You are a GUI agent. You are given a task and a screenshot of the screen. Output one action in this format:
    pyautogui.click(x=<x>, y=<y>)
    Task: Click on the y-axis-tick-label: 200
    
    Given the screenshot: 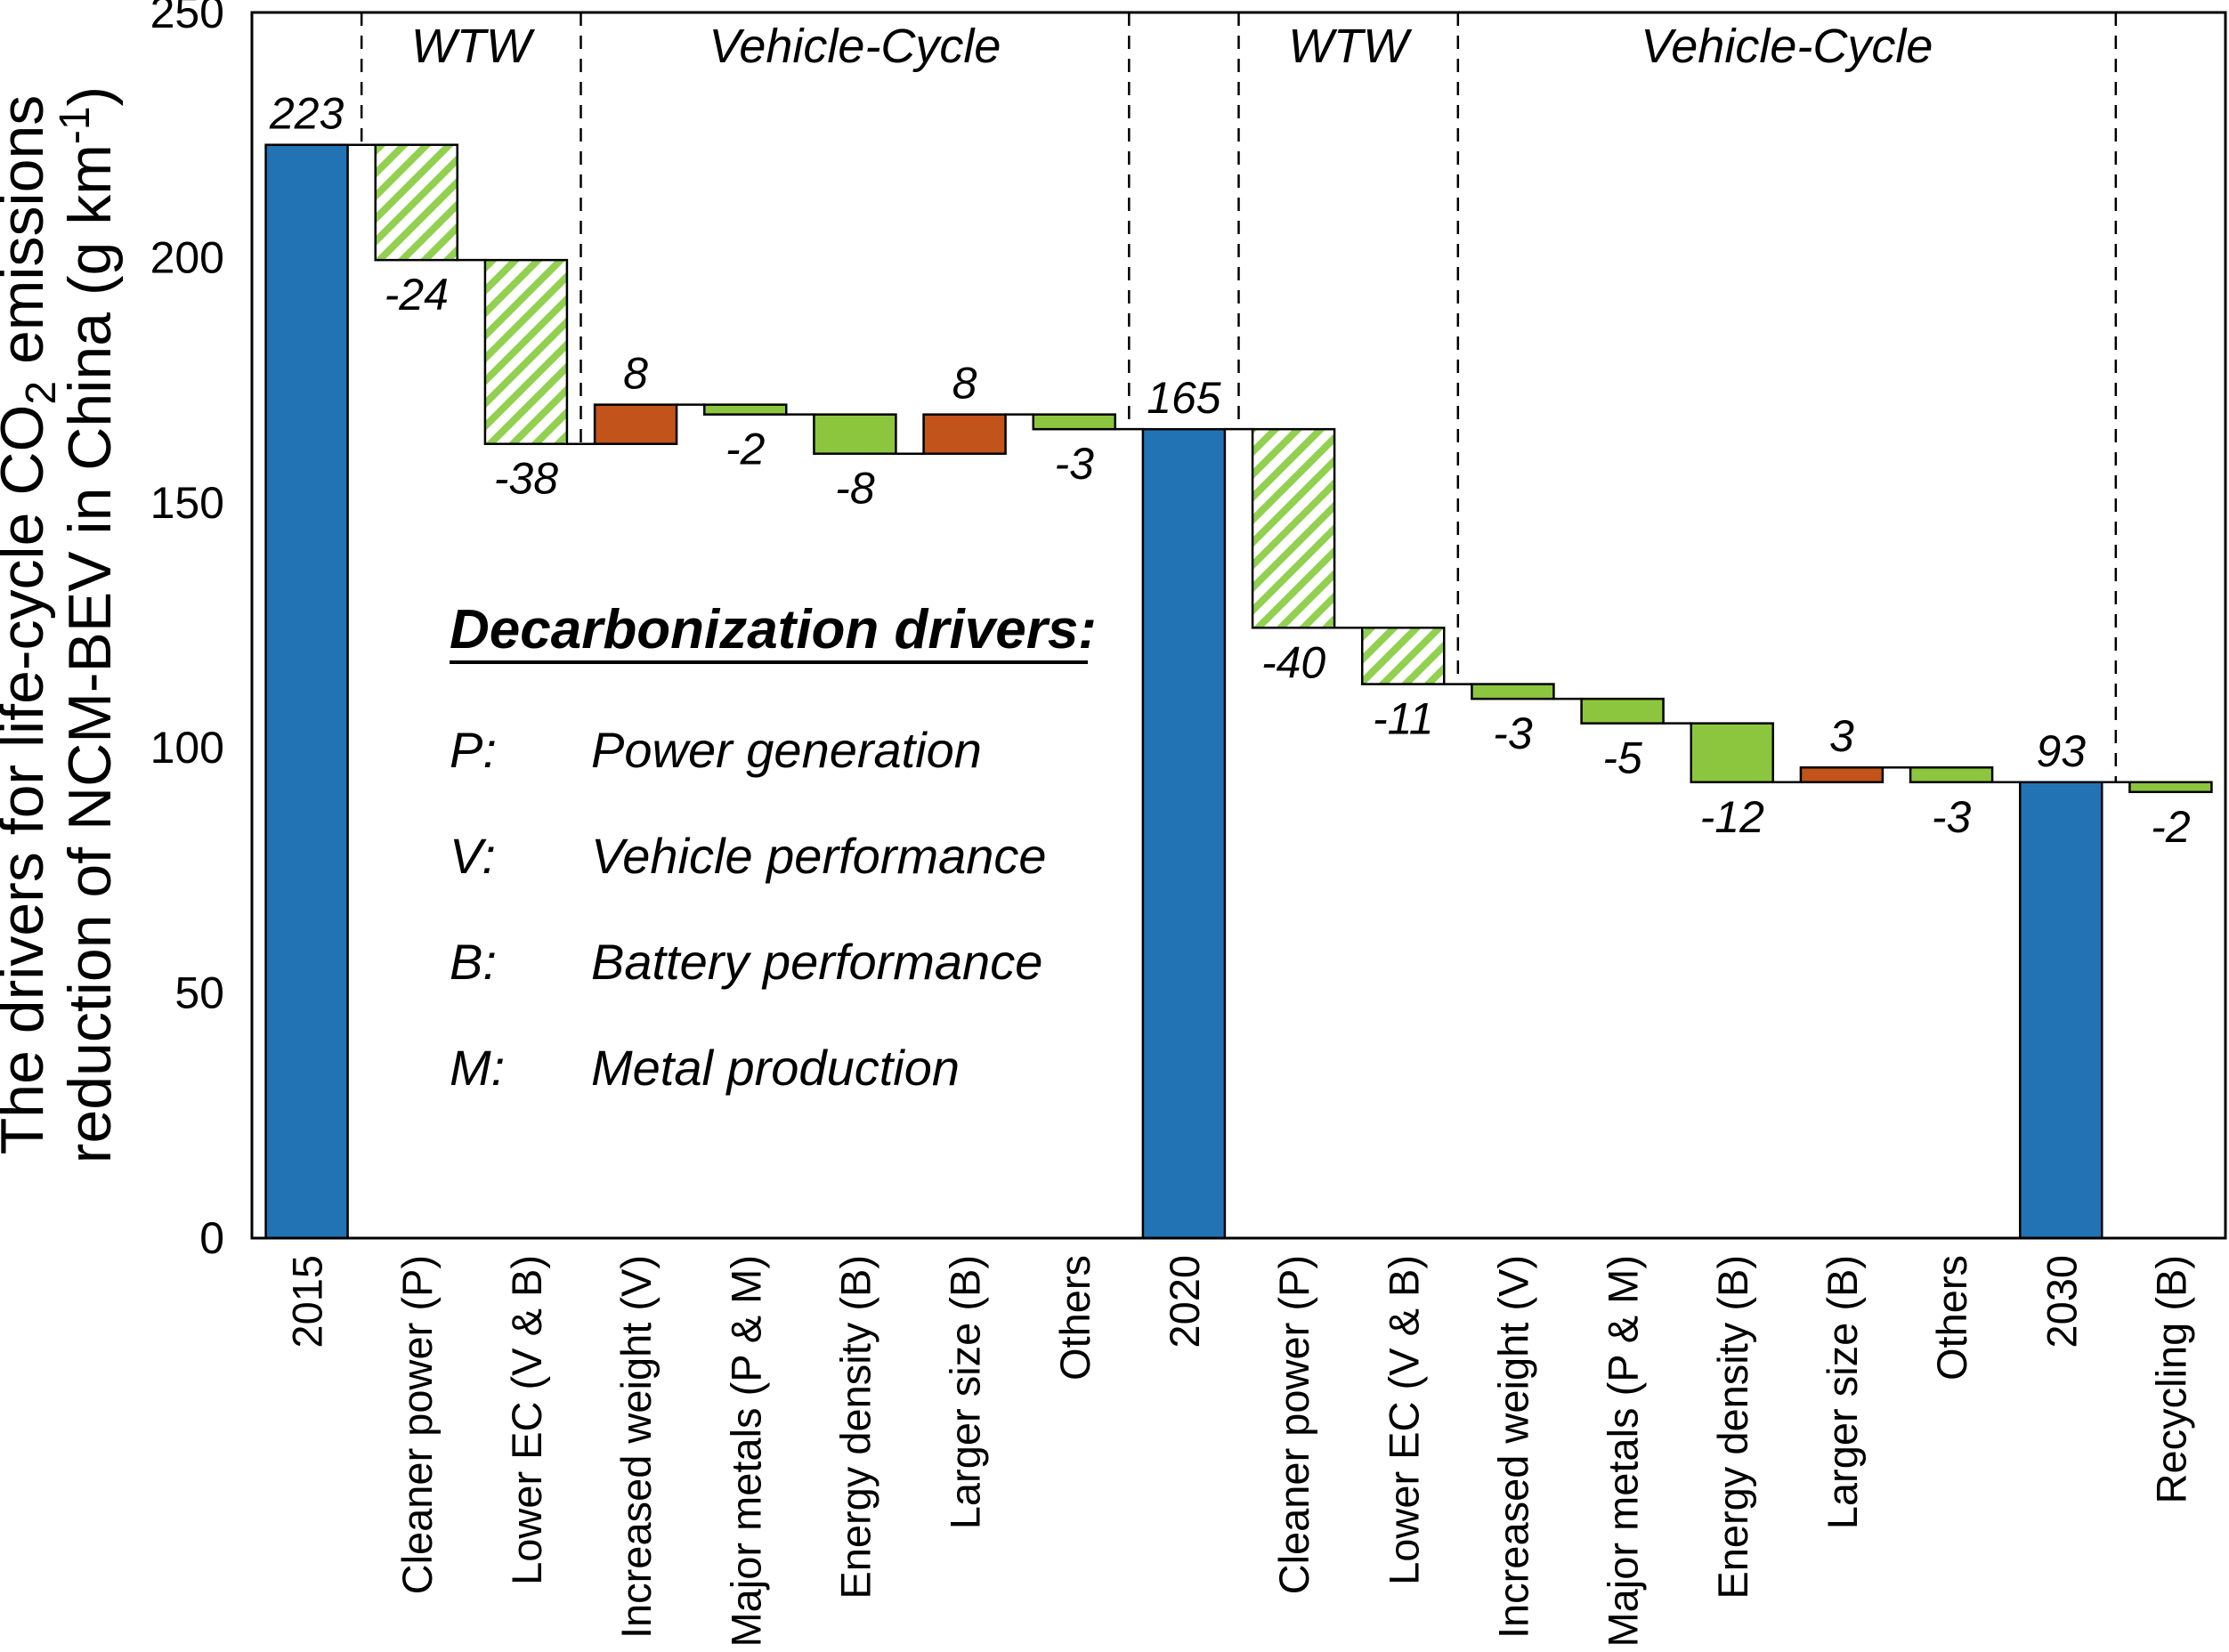 What is the action you would take?
    pyautogui.click(x=187, y=257)
    